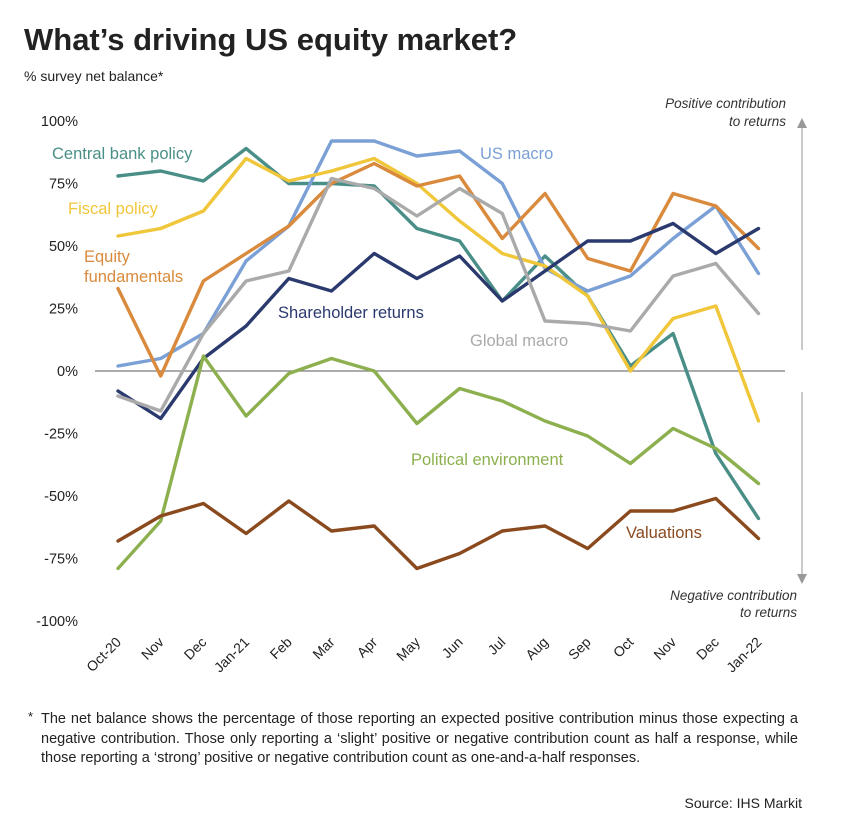  Describe the element at coordinates (63, 185) in the screenshot. I see `y-tick-label: 75%` at that location.